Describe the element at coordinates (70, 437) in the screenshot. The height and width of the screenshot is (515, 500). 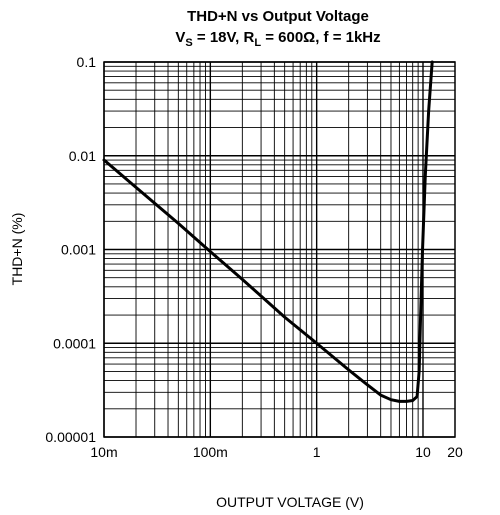
I see `y-tick-label: 0.00001` at that location.